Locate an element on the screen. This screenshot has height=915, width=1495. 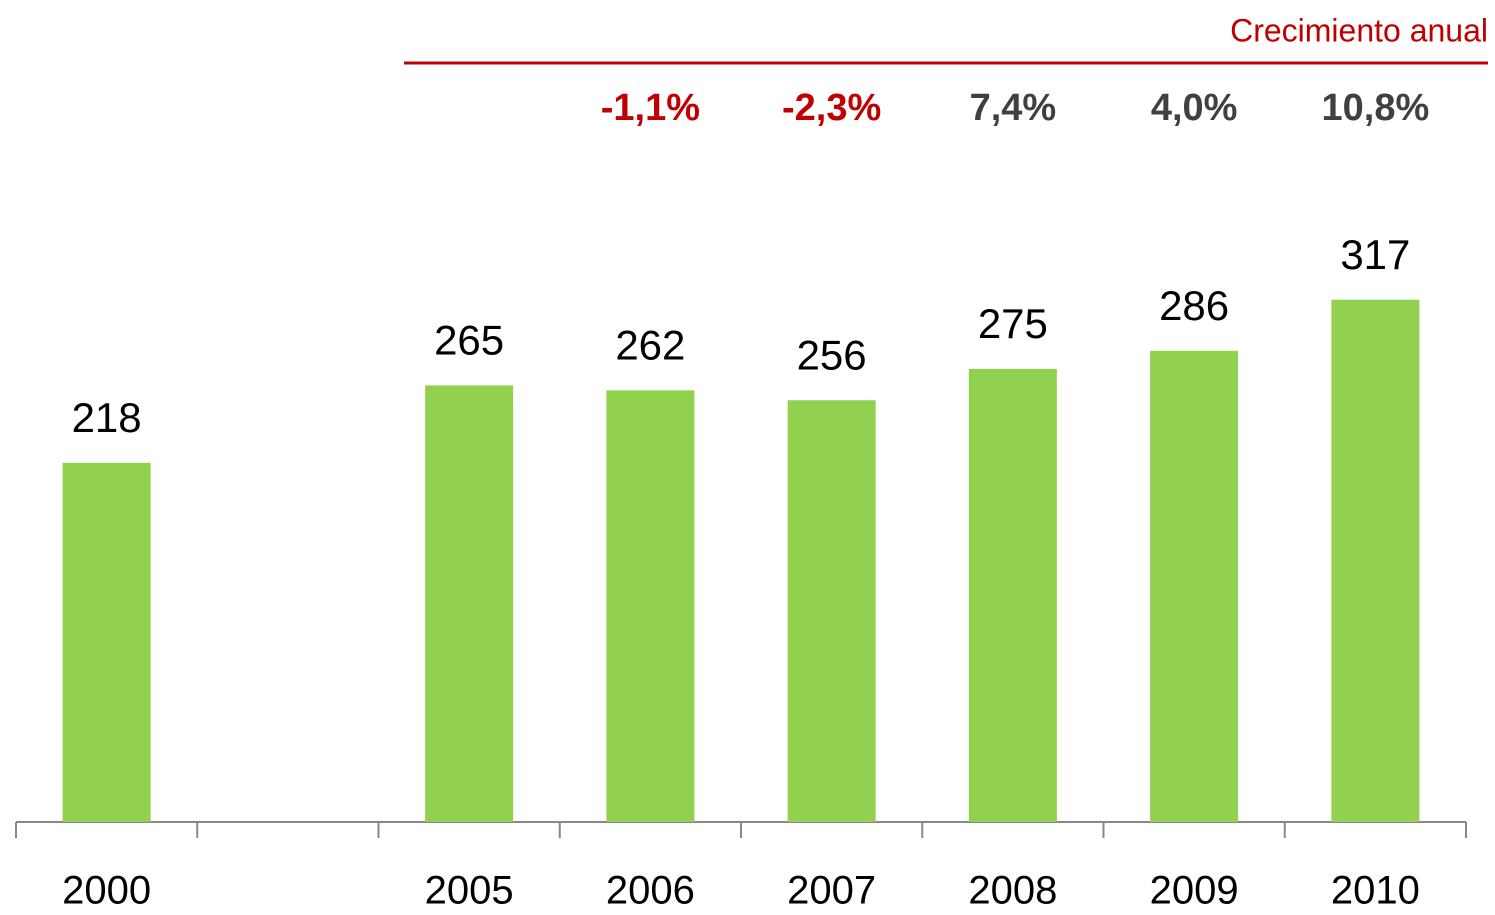
growth-rate: 4,0% is located at coordinates (1194, 108).